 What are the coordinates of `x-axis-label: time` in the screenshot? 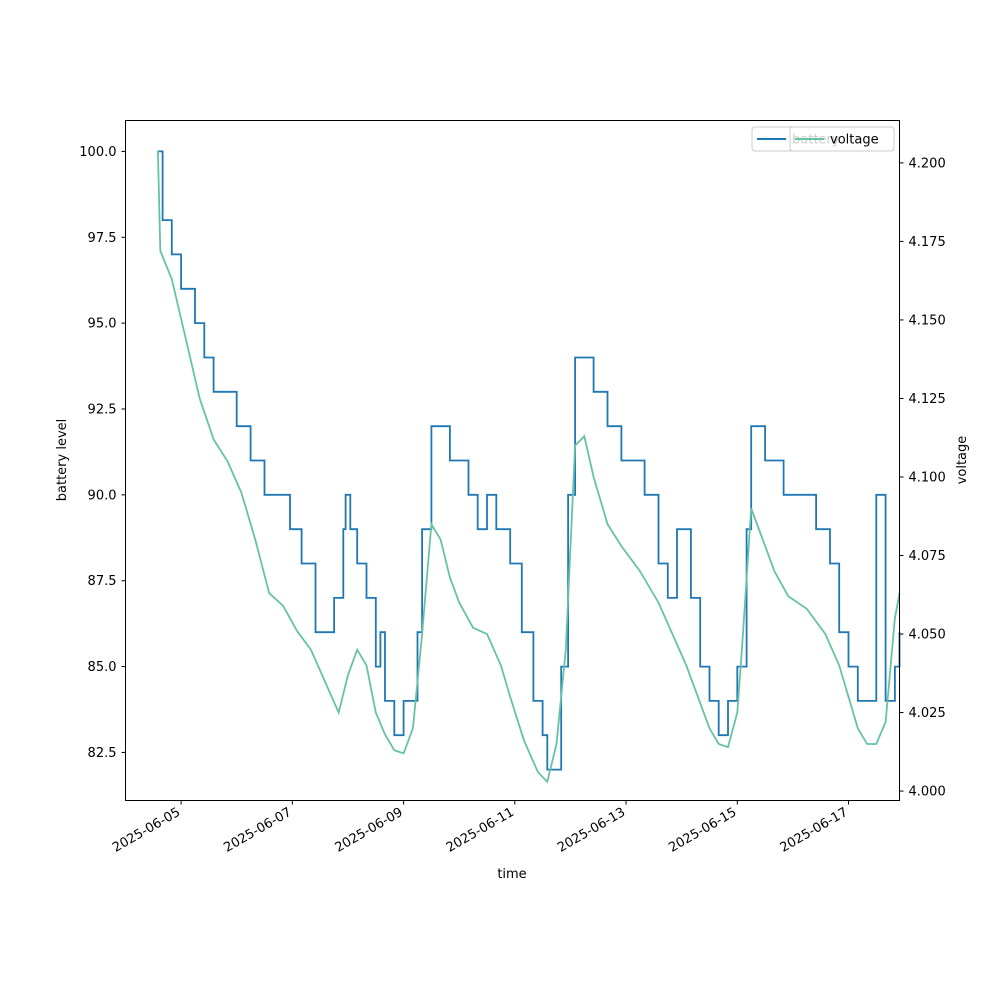 It's located at (511, 874).